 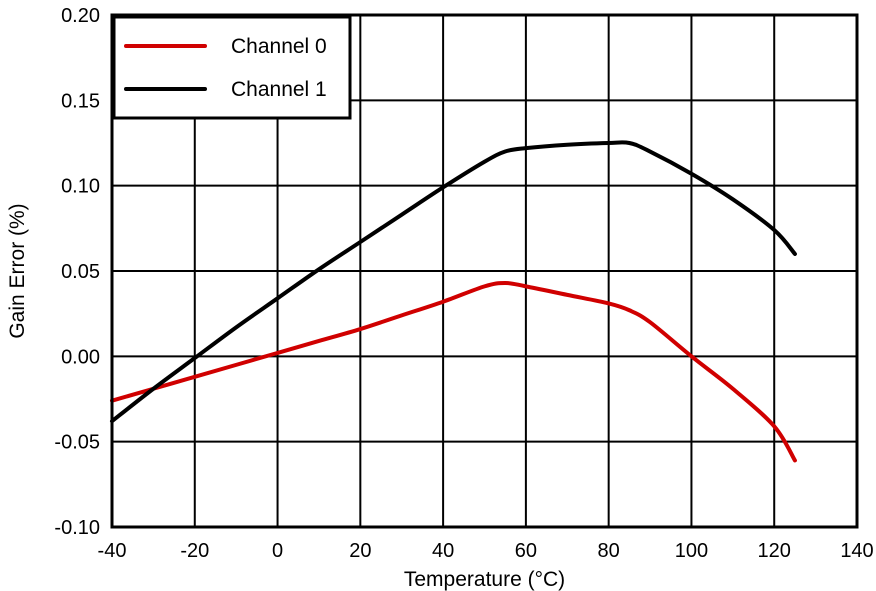 I want to click on y-tick-label: 0.15, so click(x=80, y=101).